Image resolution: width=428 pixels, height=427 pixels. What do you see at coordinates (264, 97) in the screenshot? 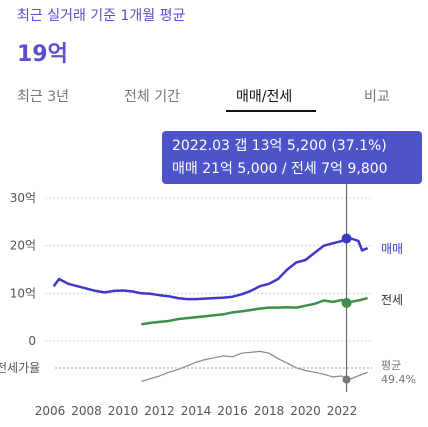
I see `tab-sale-jeonse: 매매/전세` at bounding box center [264, 97].